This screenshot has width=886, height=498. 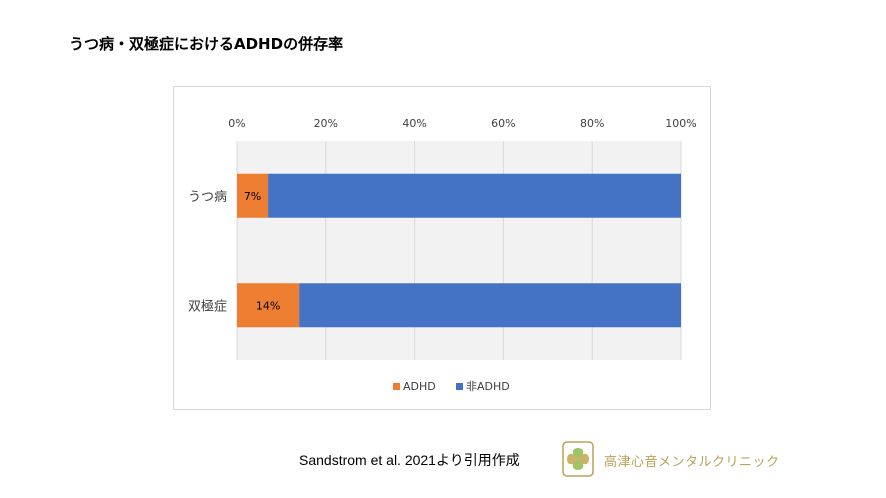 What do you see at coordinates (503, 123) in the screenshot?
I see `x-tick-label: 60%` at bounding box center [503, 123].